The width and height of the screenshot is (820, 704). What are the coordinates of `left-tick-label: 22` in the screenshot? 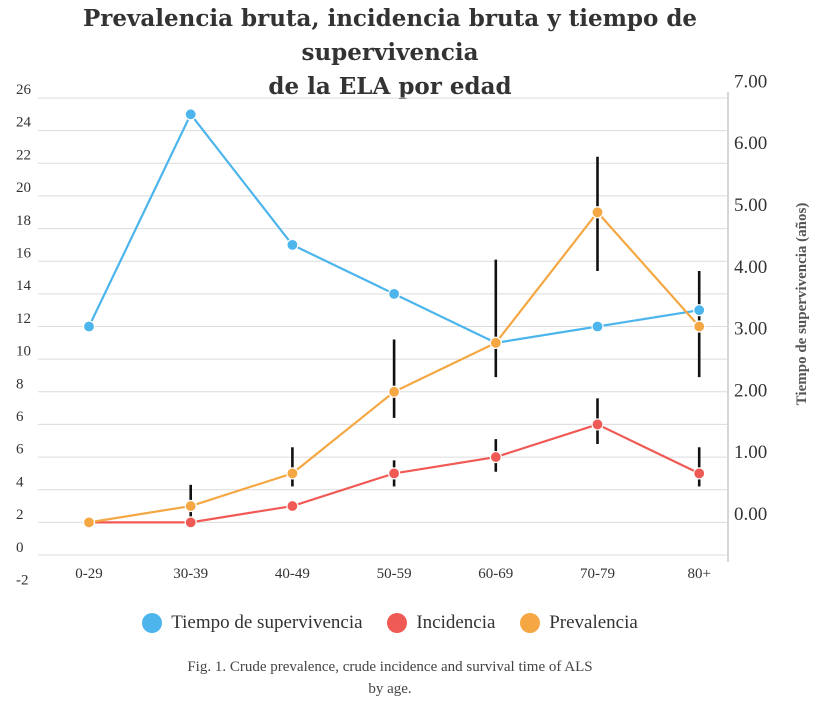 It's located at (23, 155).